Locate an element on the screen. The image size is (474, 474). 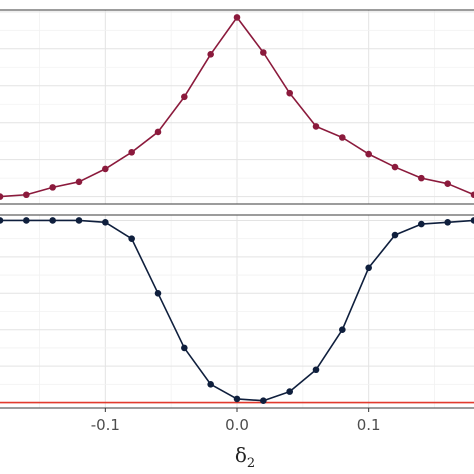
x-axis: -0.1 0.0 0.1 is located at coordinates (236, 421).